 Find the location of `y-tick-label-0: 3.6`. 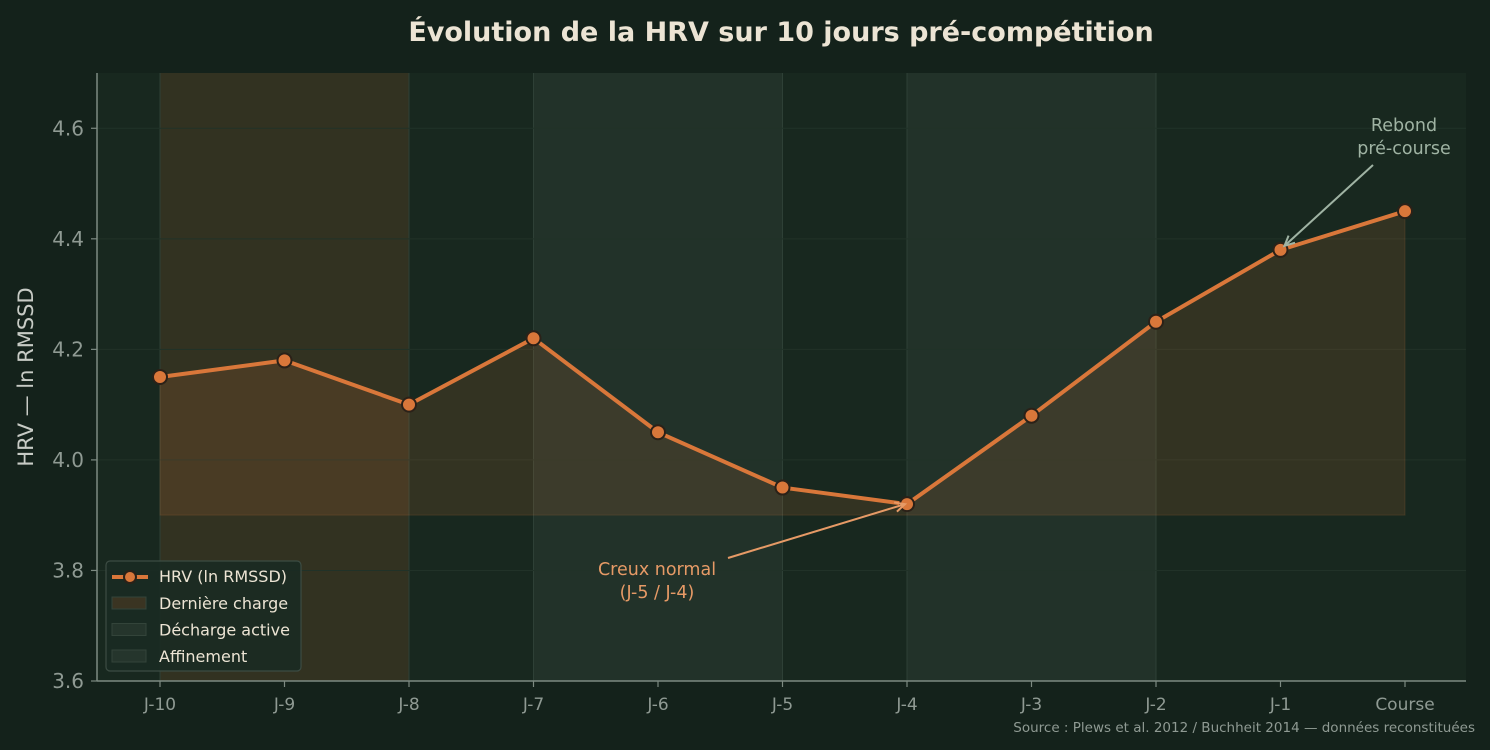

y-tick-label-0: 3.6 is located at coordinates (68, 681).